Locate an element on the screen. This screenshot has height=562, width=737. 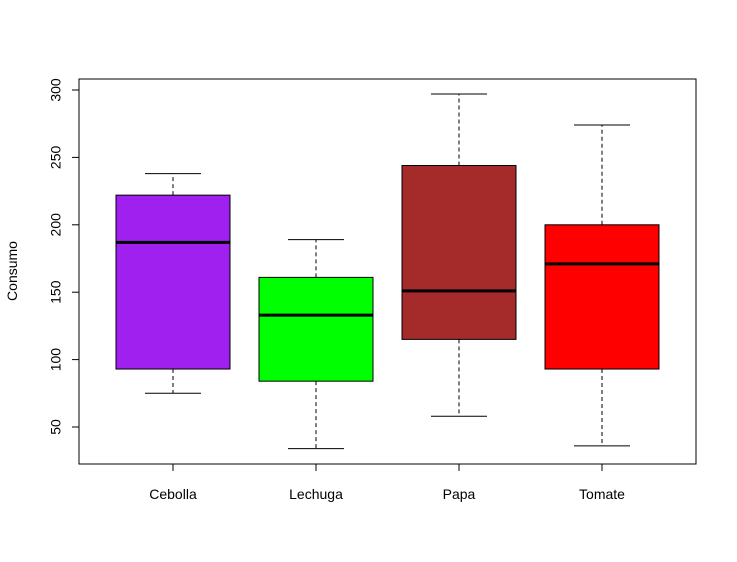
x-tick-label: Papa is located at coordinates (459, 494).